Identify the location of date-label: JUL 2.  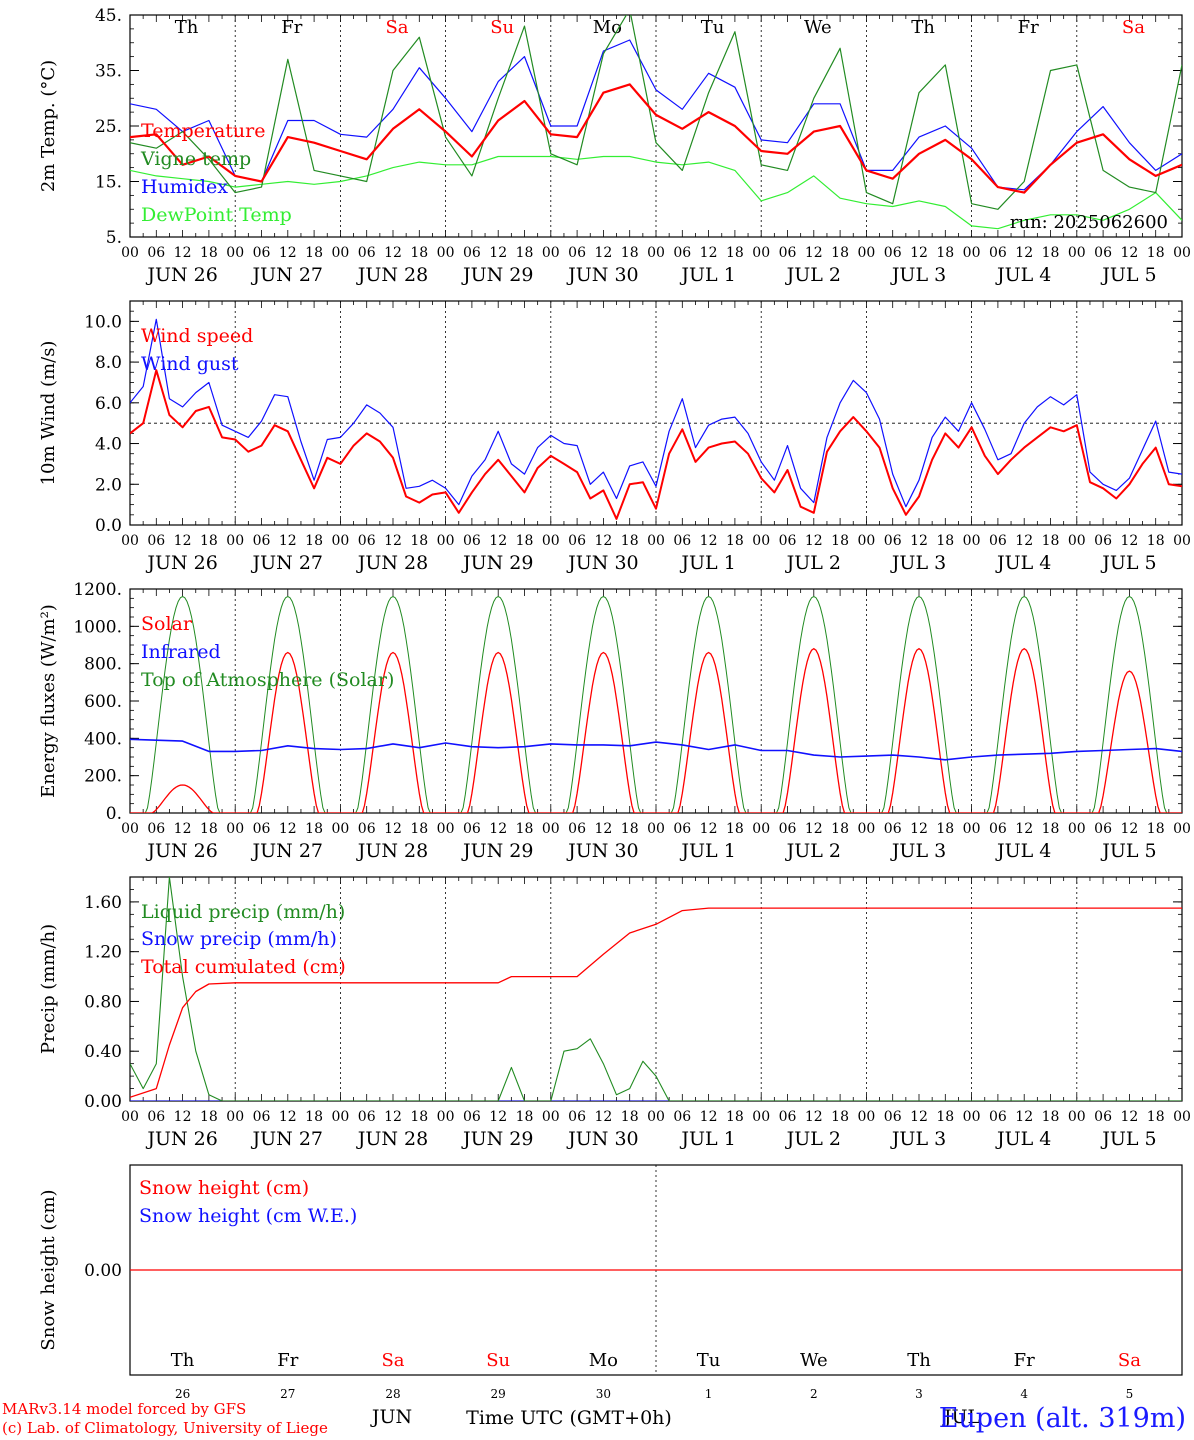
(813, 563).